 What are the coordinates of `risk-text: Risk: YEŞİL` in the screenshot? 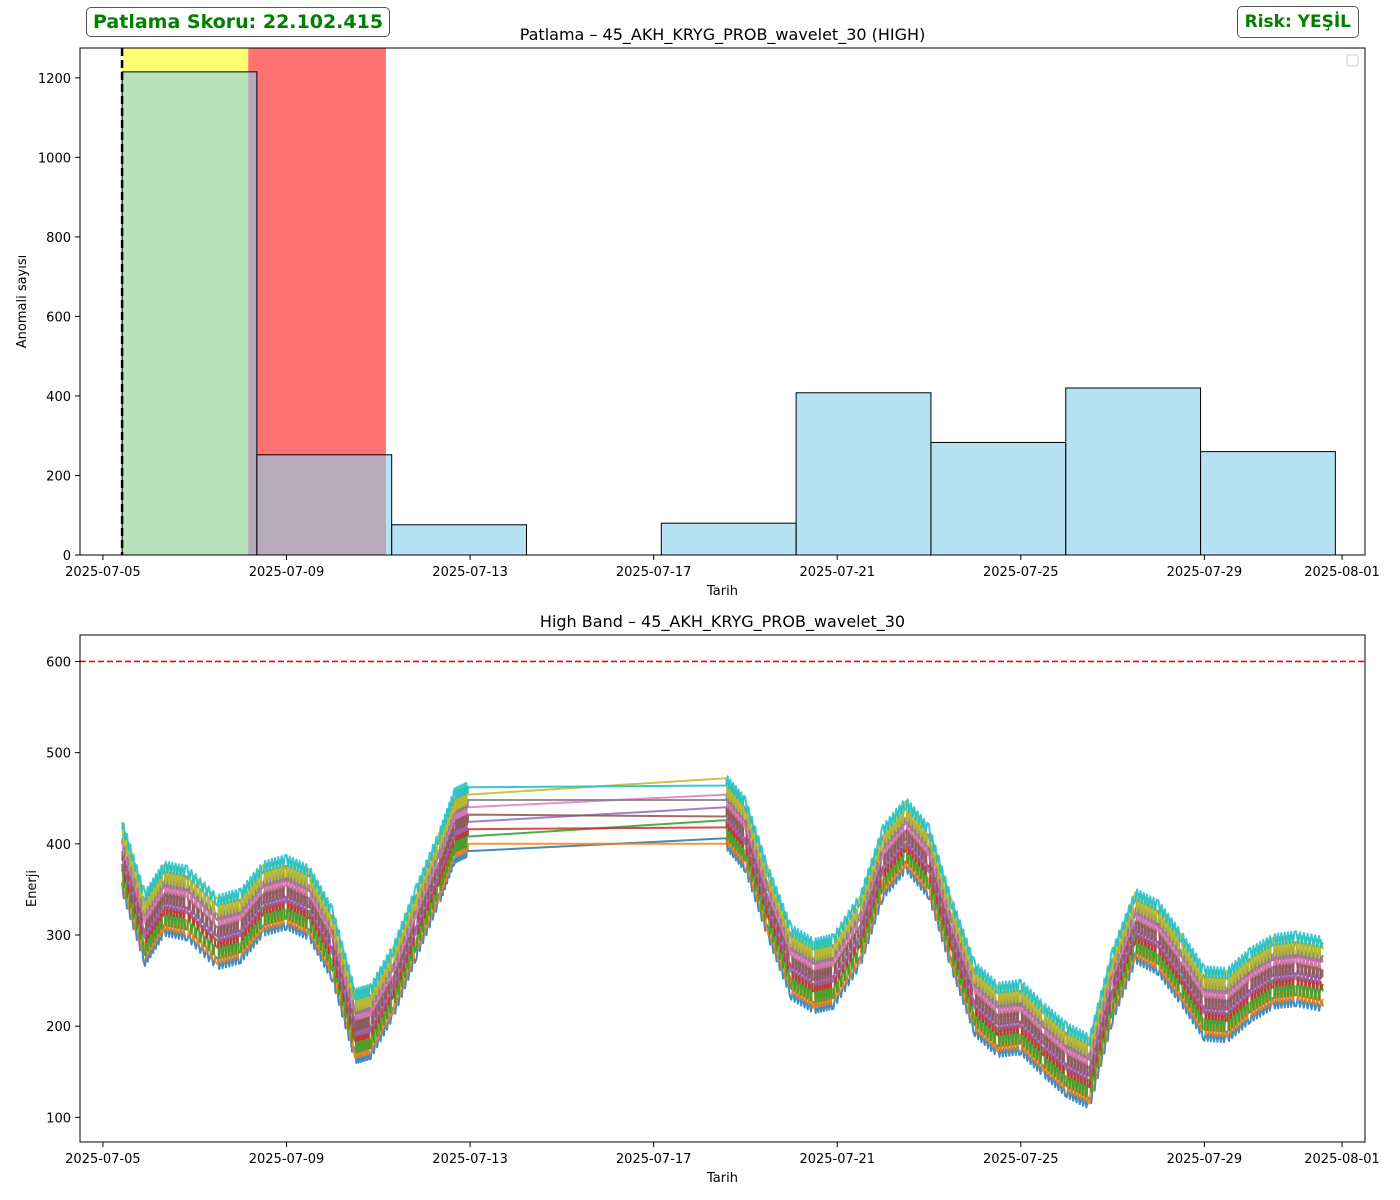 It's located at (1297, 22).